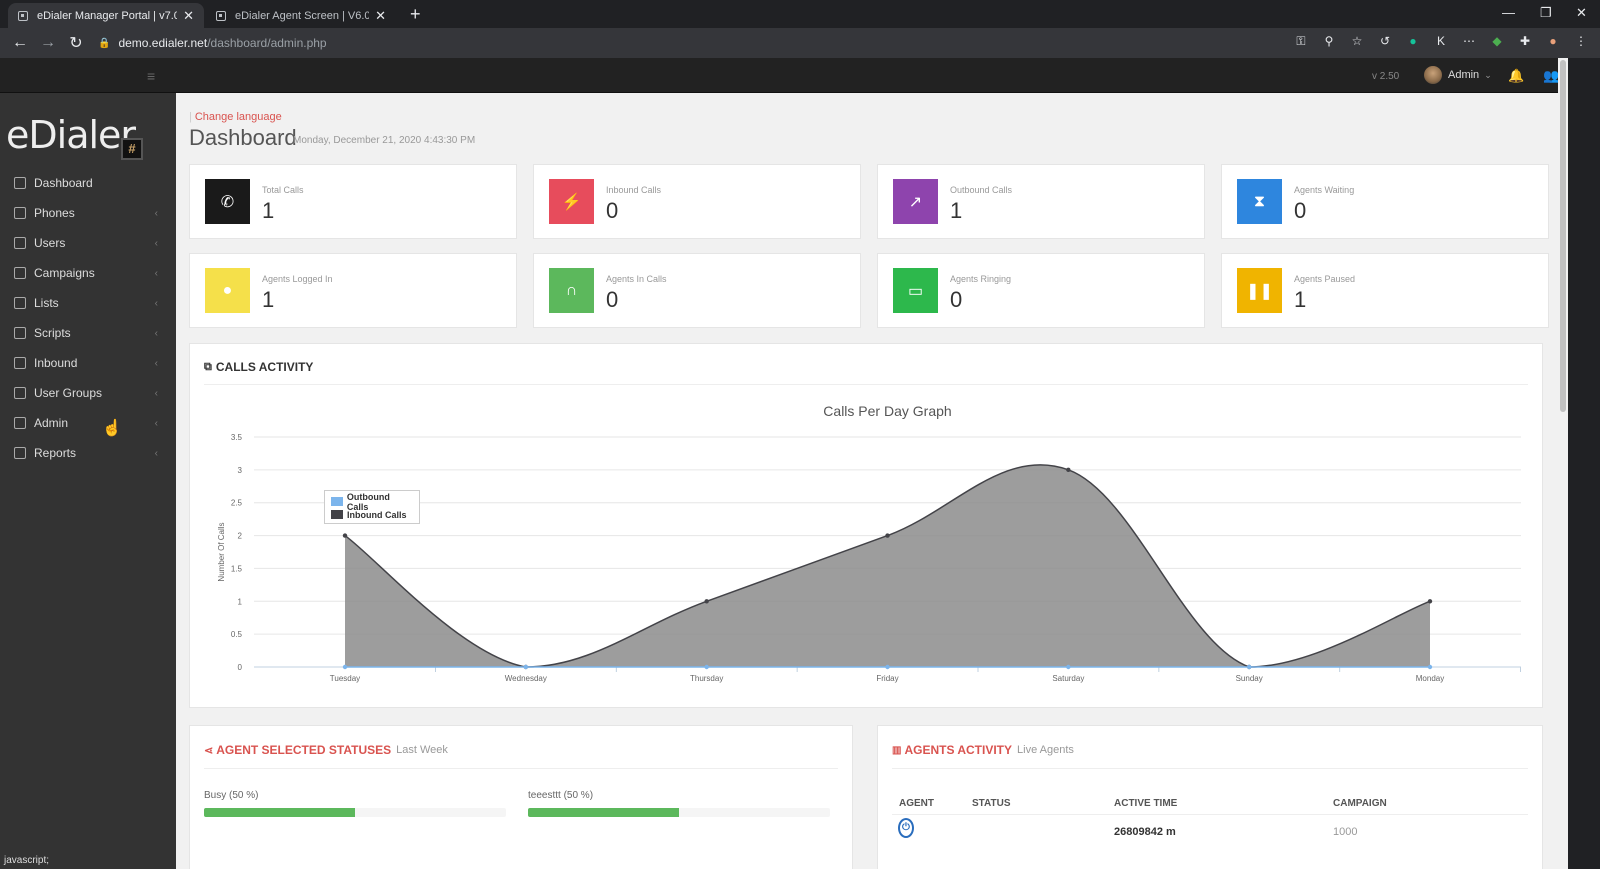 The height and width of the screenshot is (869, 1600). I want to click on grammarly-icon: ●, so click(1413, 41).